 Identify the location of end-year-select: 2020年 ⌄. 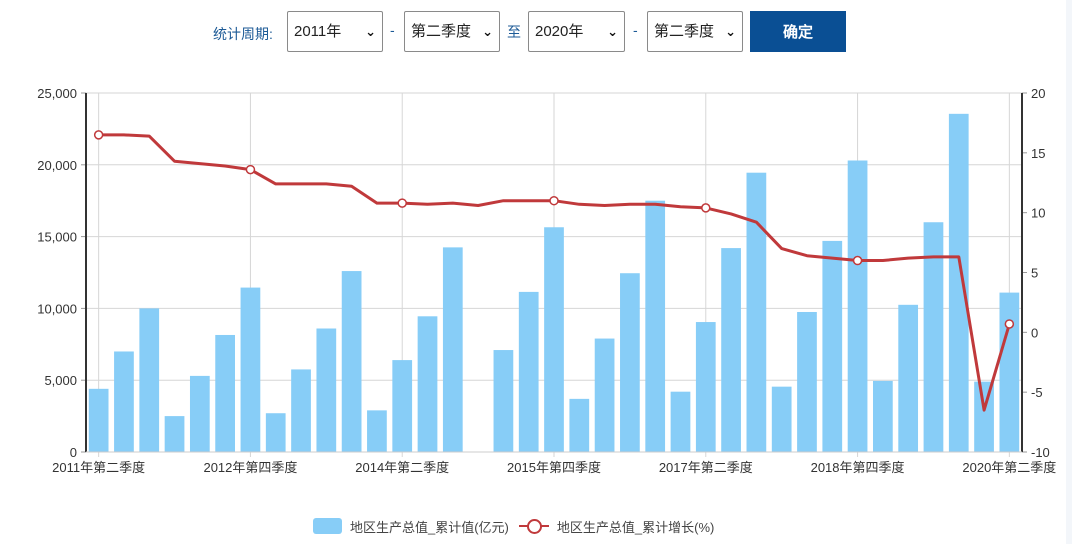
(576, 31).